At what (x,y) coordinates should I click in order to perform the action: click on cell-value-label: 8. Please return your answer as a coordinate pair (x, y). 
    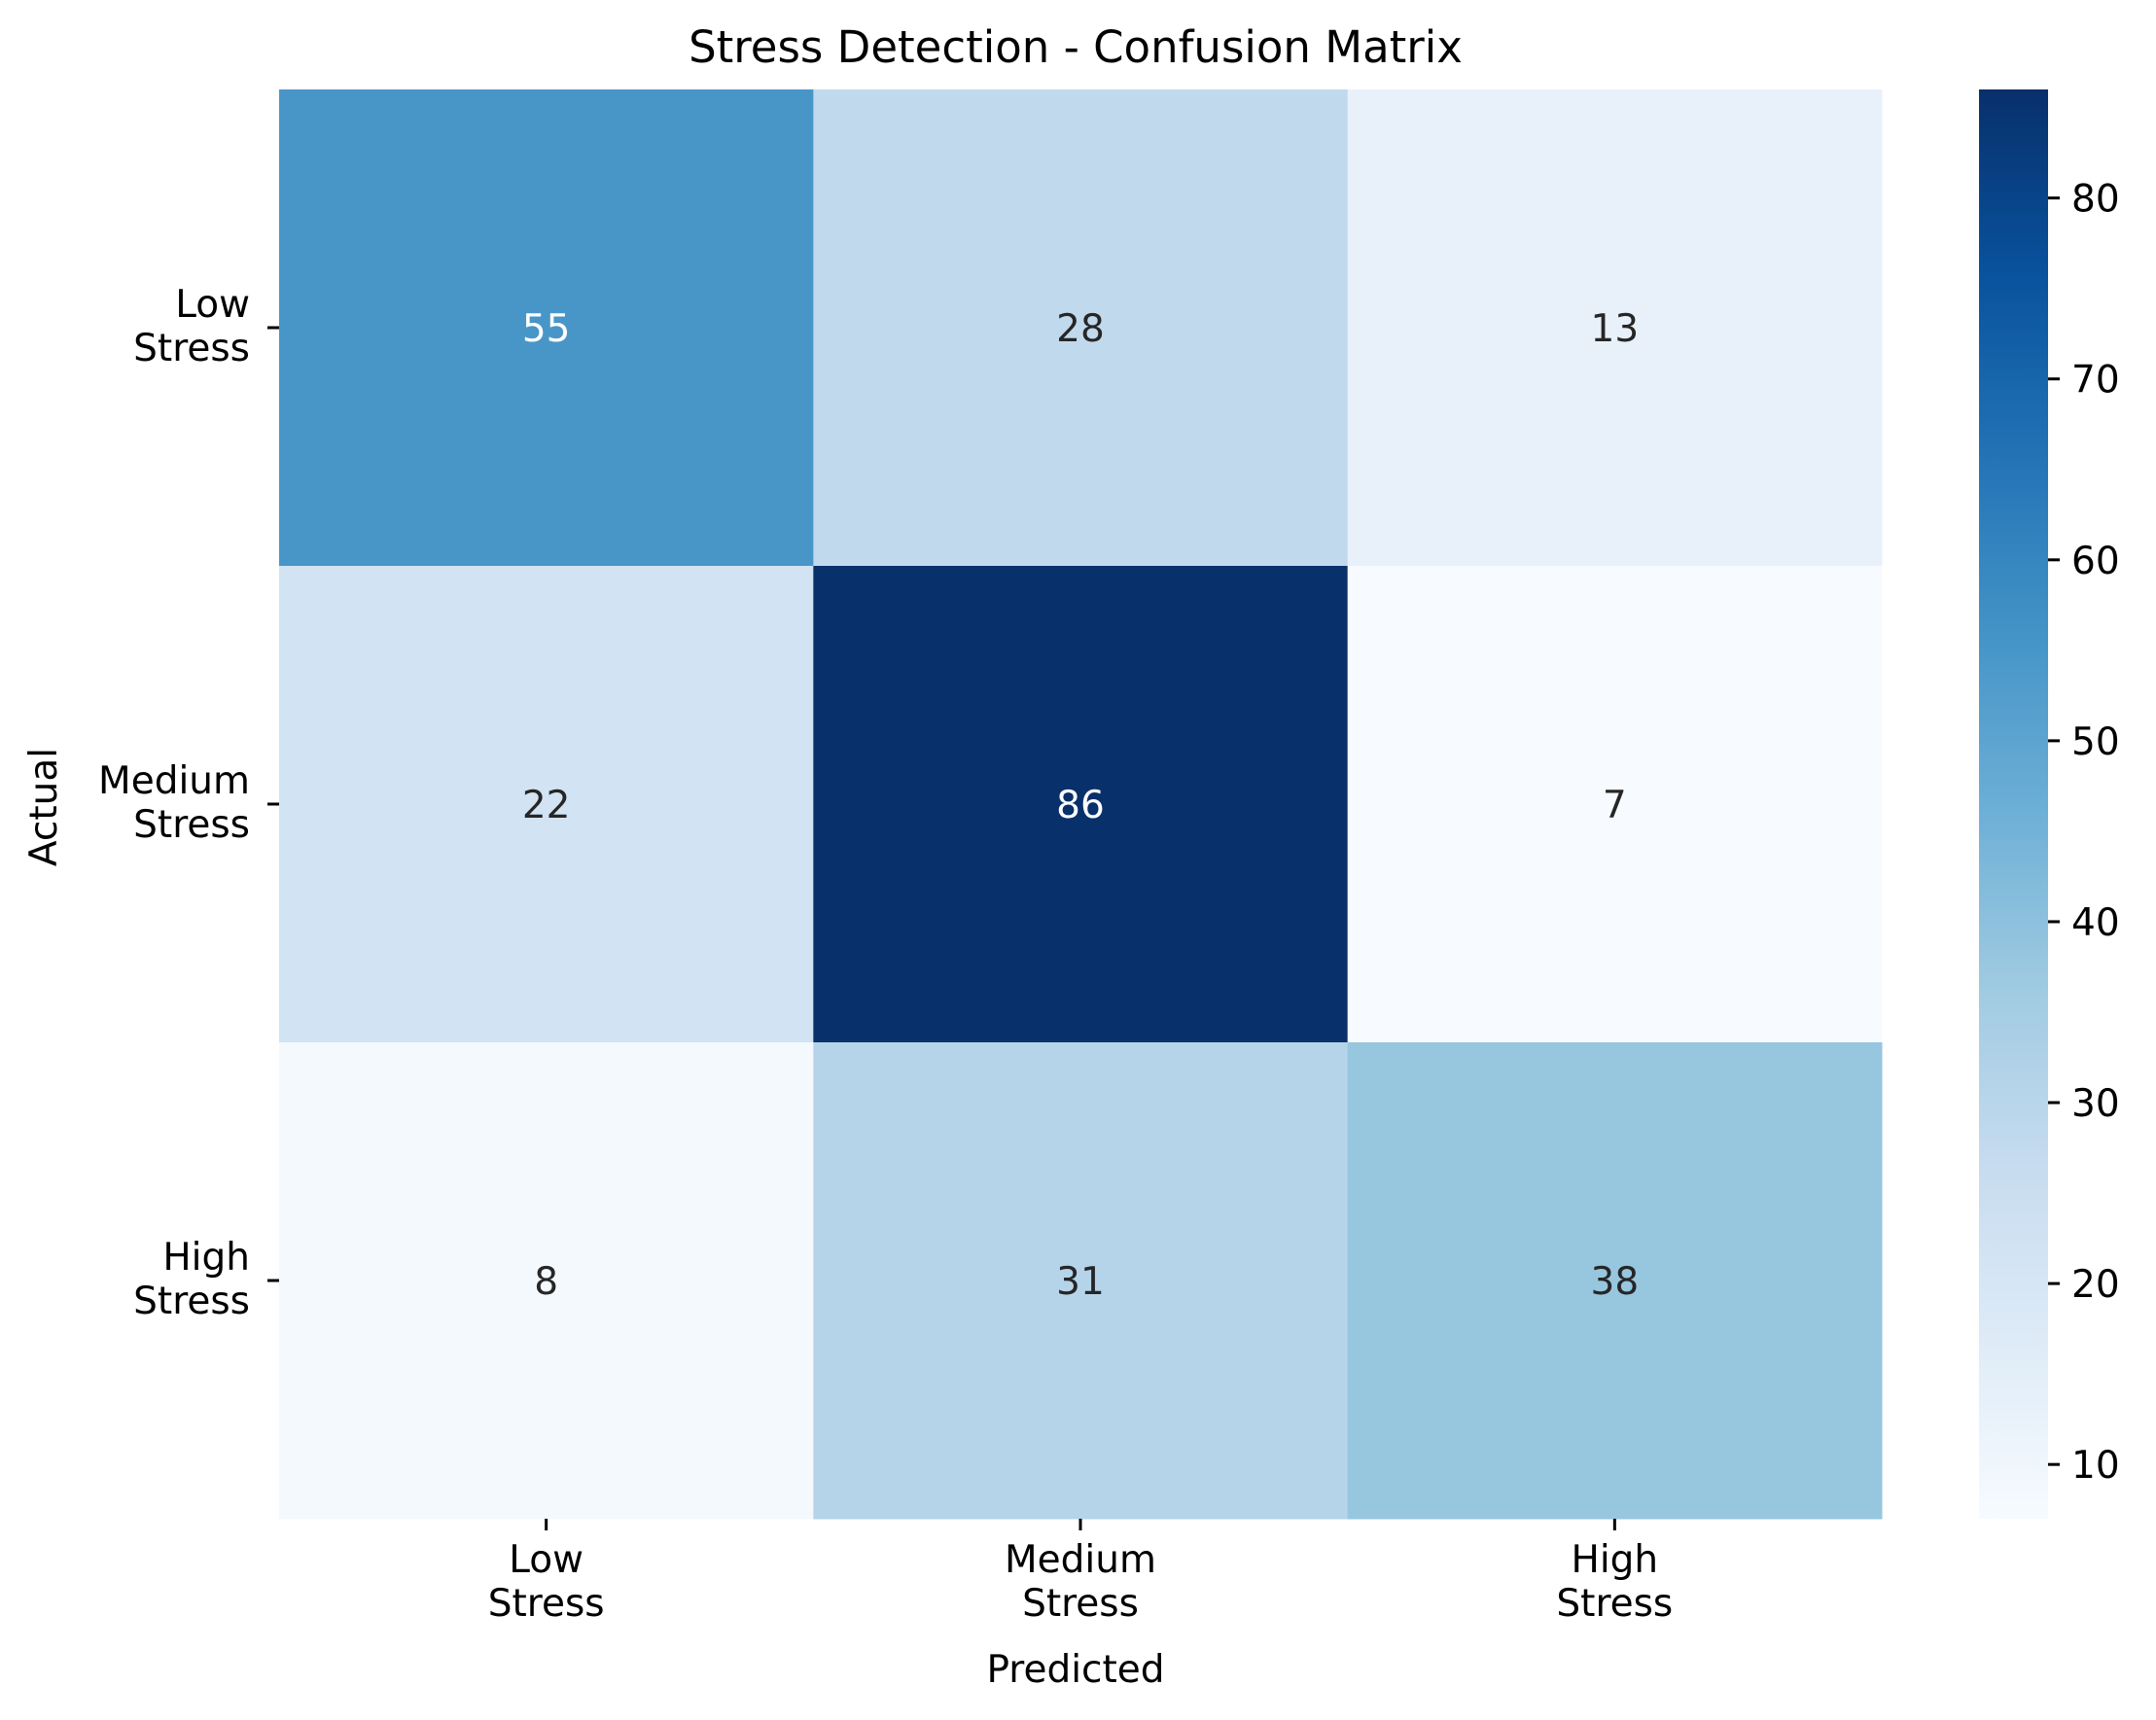
    Looking at the image, I should click on (546, 1282).